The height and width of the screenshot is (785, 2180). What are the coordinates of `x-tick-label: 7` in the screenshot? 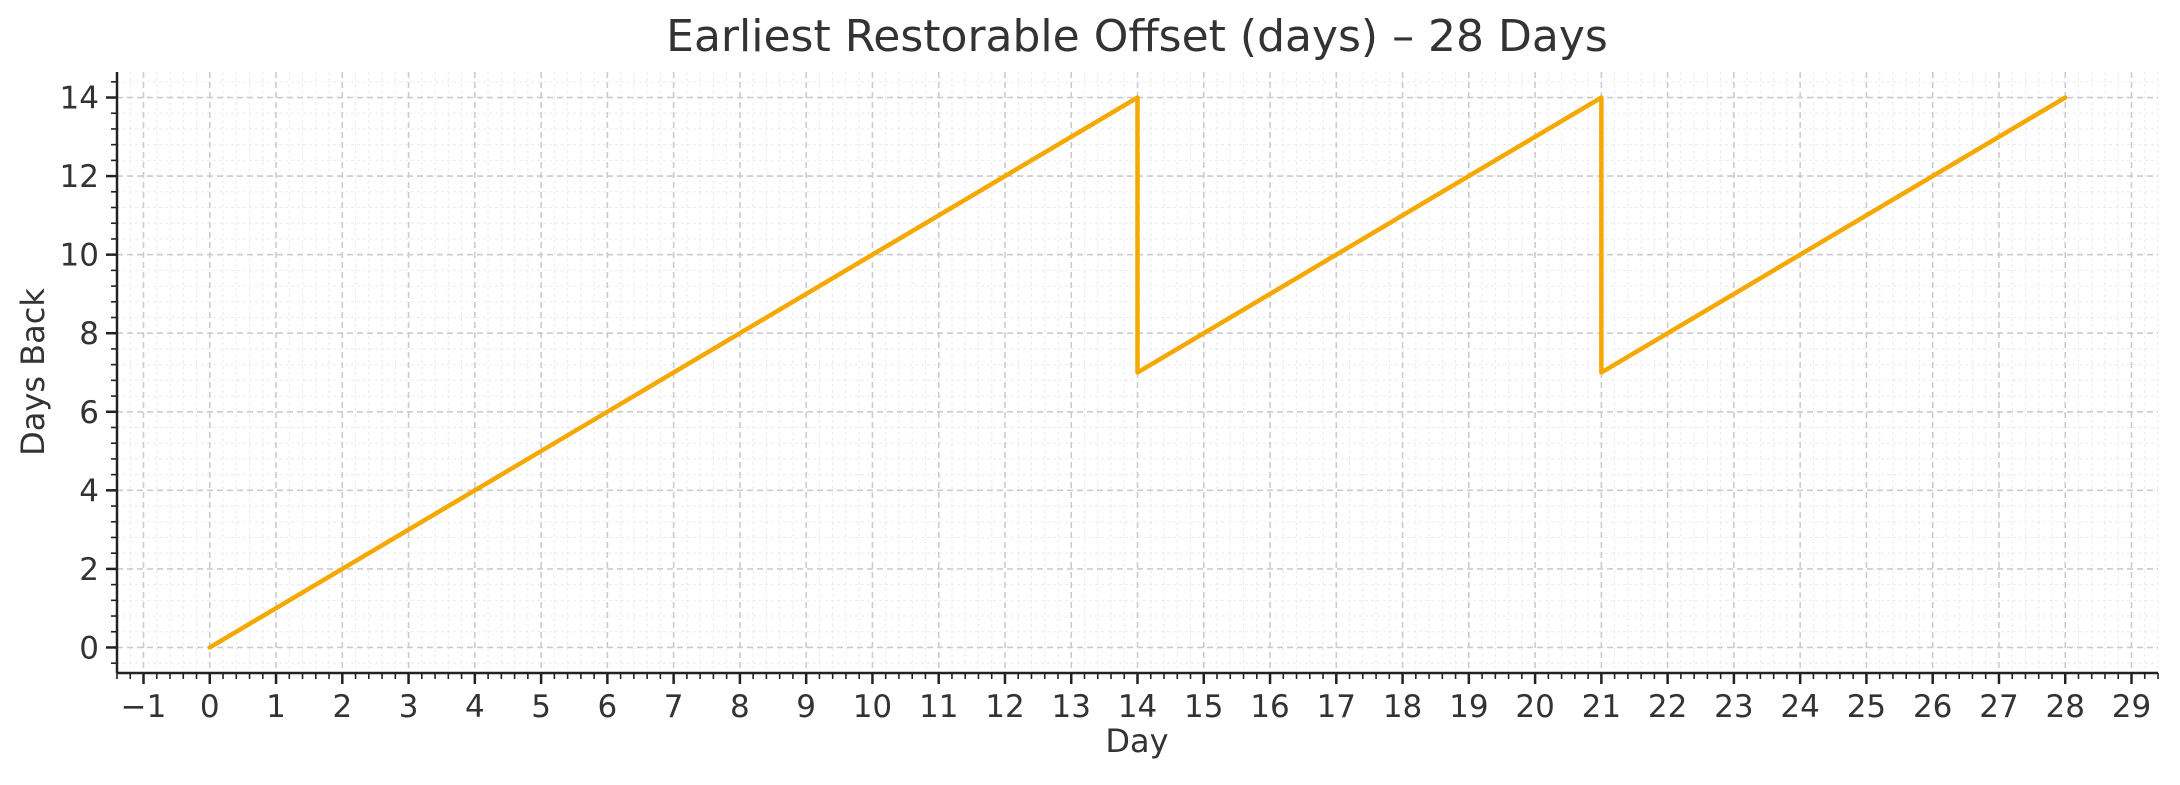 It's located at (674, 707).